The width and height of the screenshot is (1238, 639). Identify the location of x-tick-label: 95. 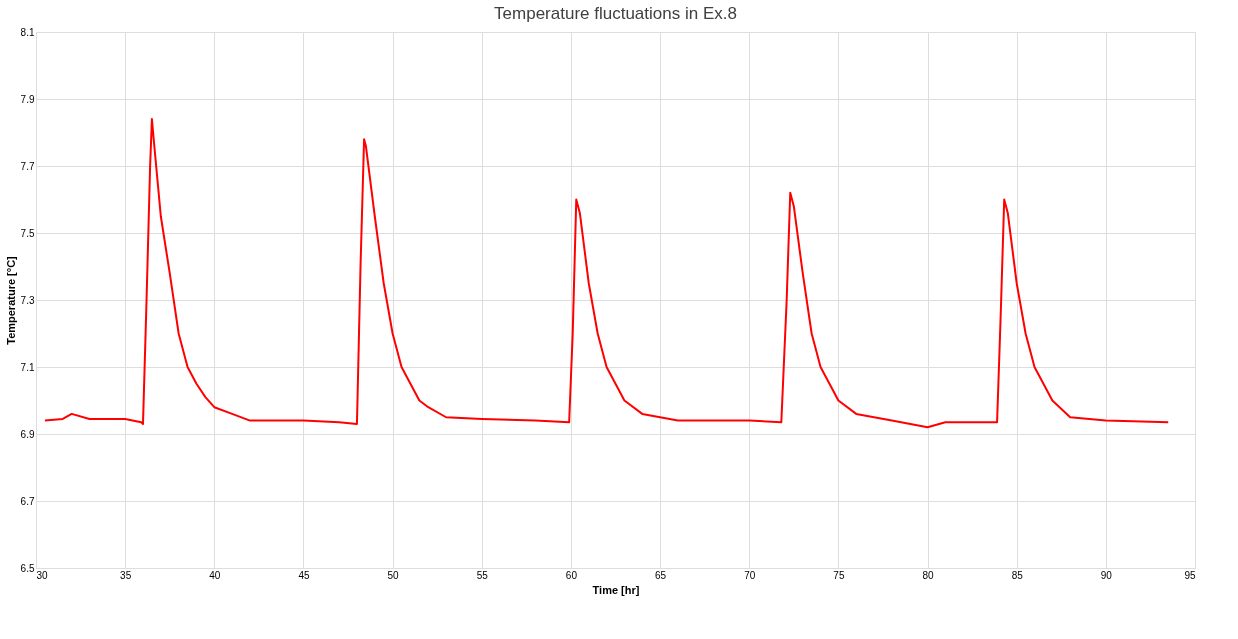
(1190, 575).